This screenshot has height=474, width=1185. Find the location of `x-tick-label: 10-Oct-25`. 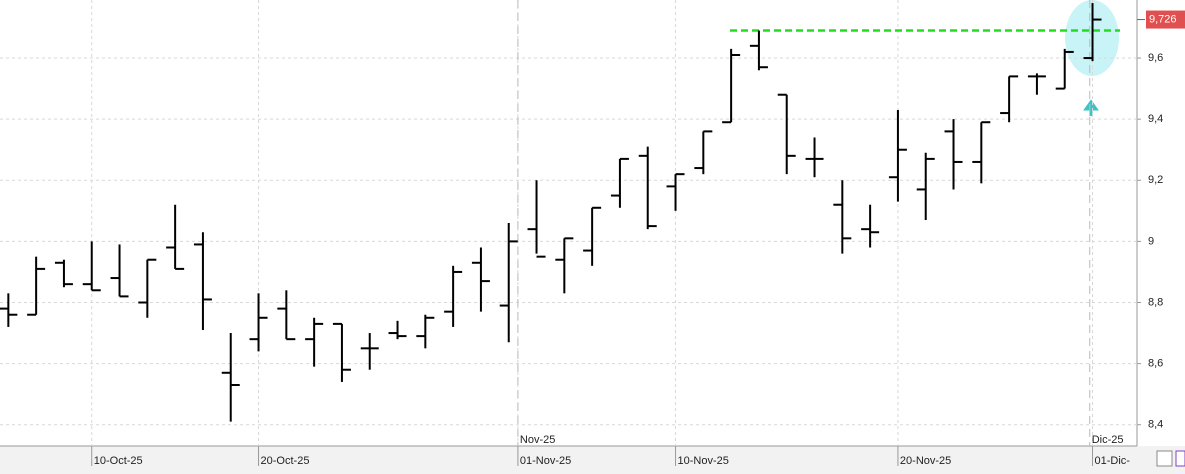

x-tick-label: 10-Oct-25 is located at coordinates (118, 461).